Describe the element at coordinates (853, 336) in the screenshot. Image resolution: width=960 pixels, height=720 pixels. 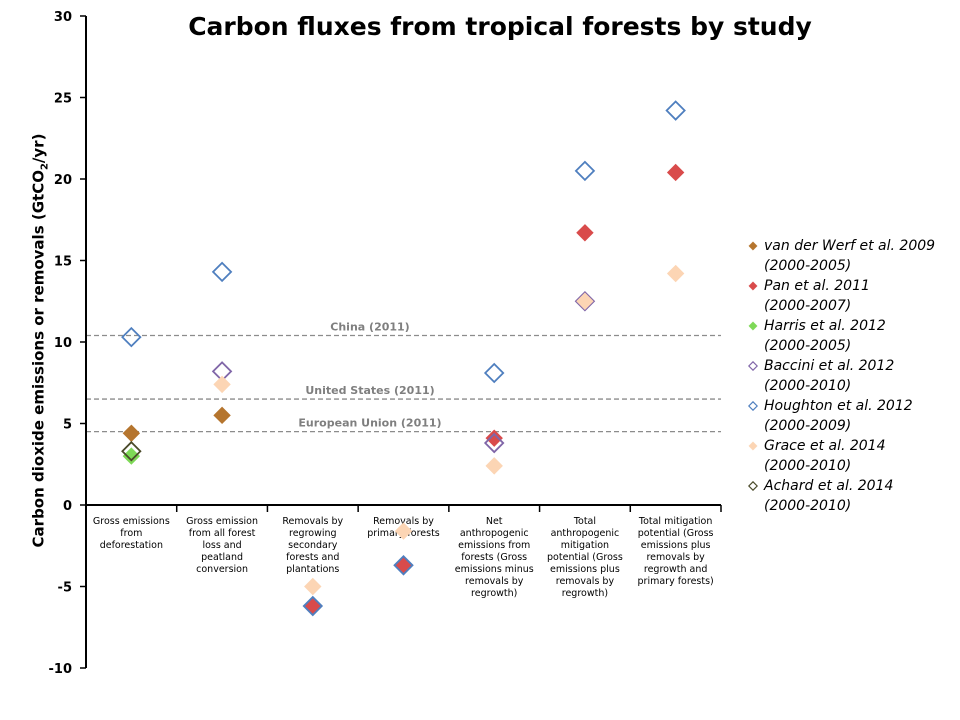
I see `legend-item: Harris et al. 2012 (2000-2005)` at that location.